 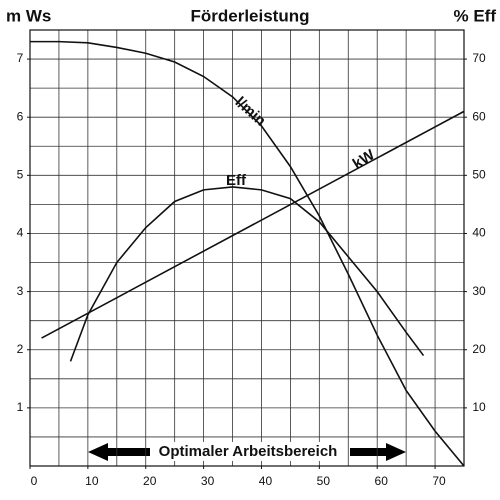 I want to click on y2-tick-label: 10, so click(x=479, y=407).